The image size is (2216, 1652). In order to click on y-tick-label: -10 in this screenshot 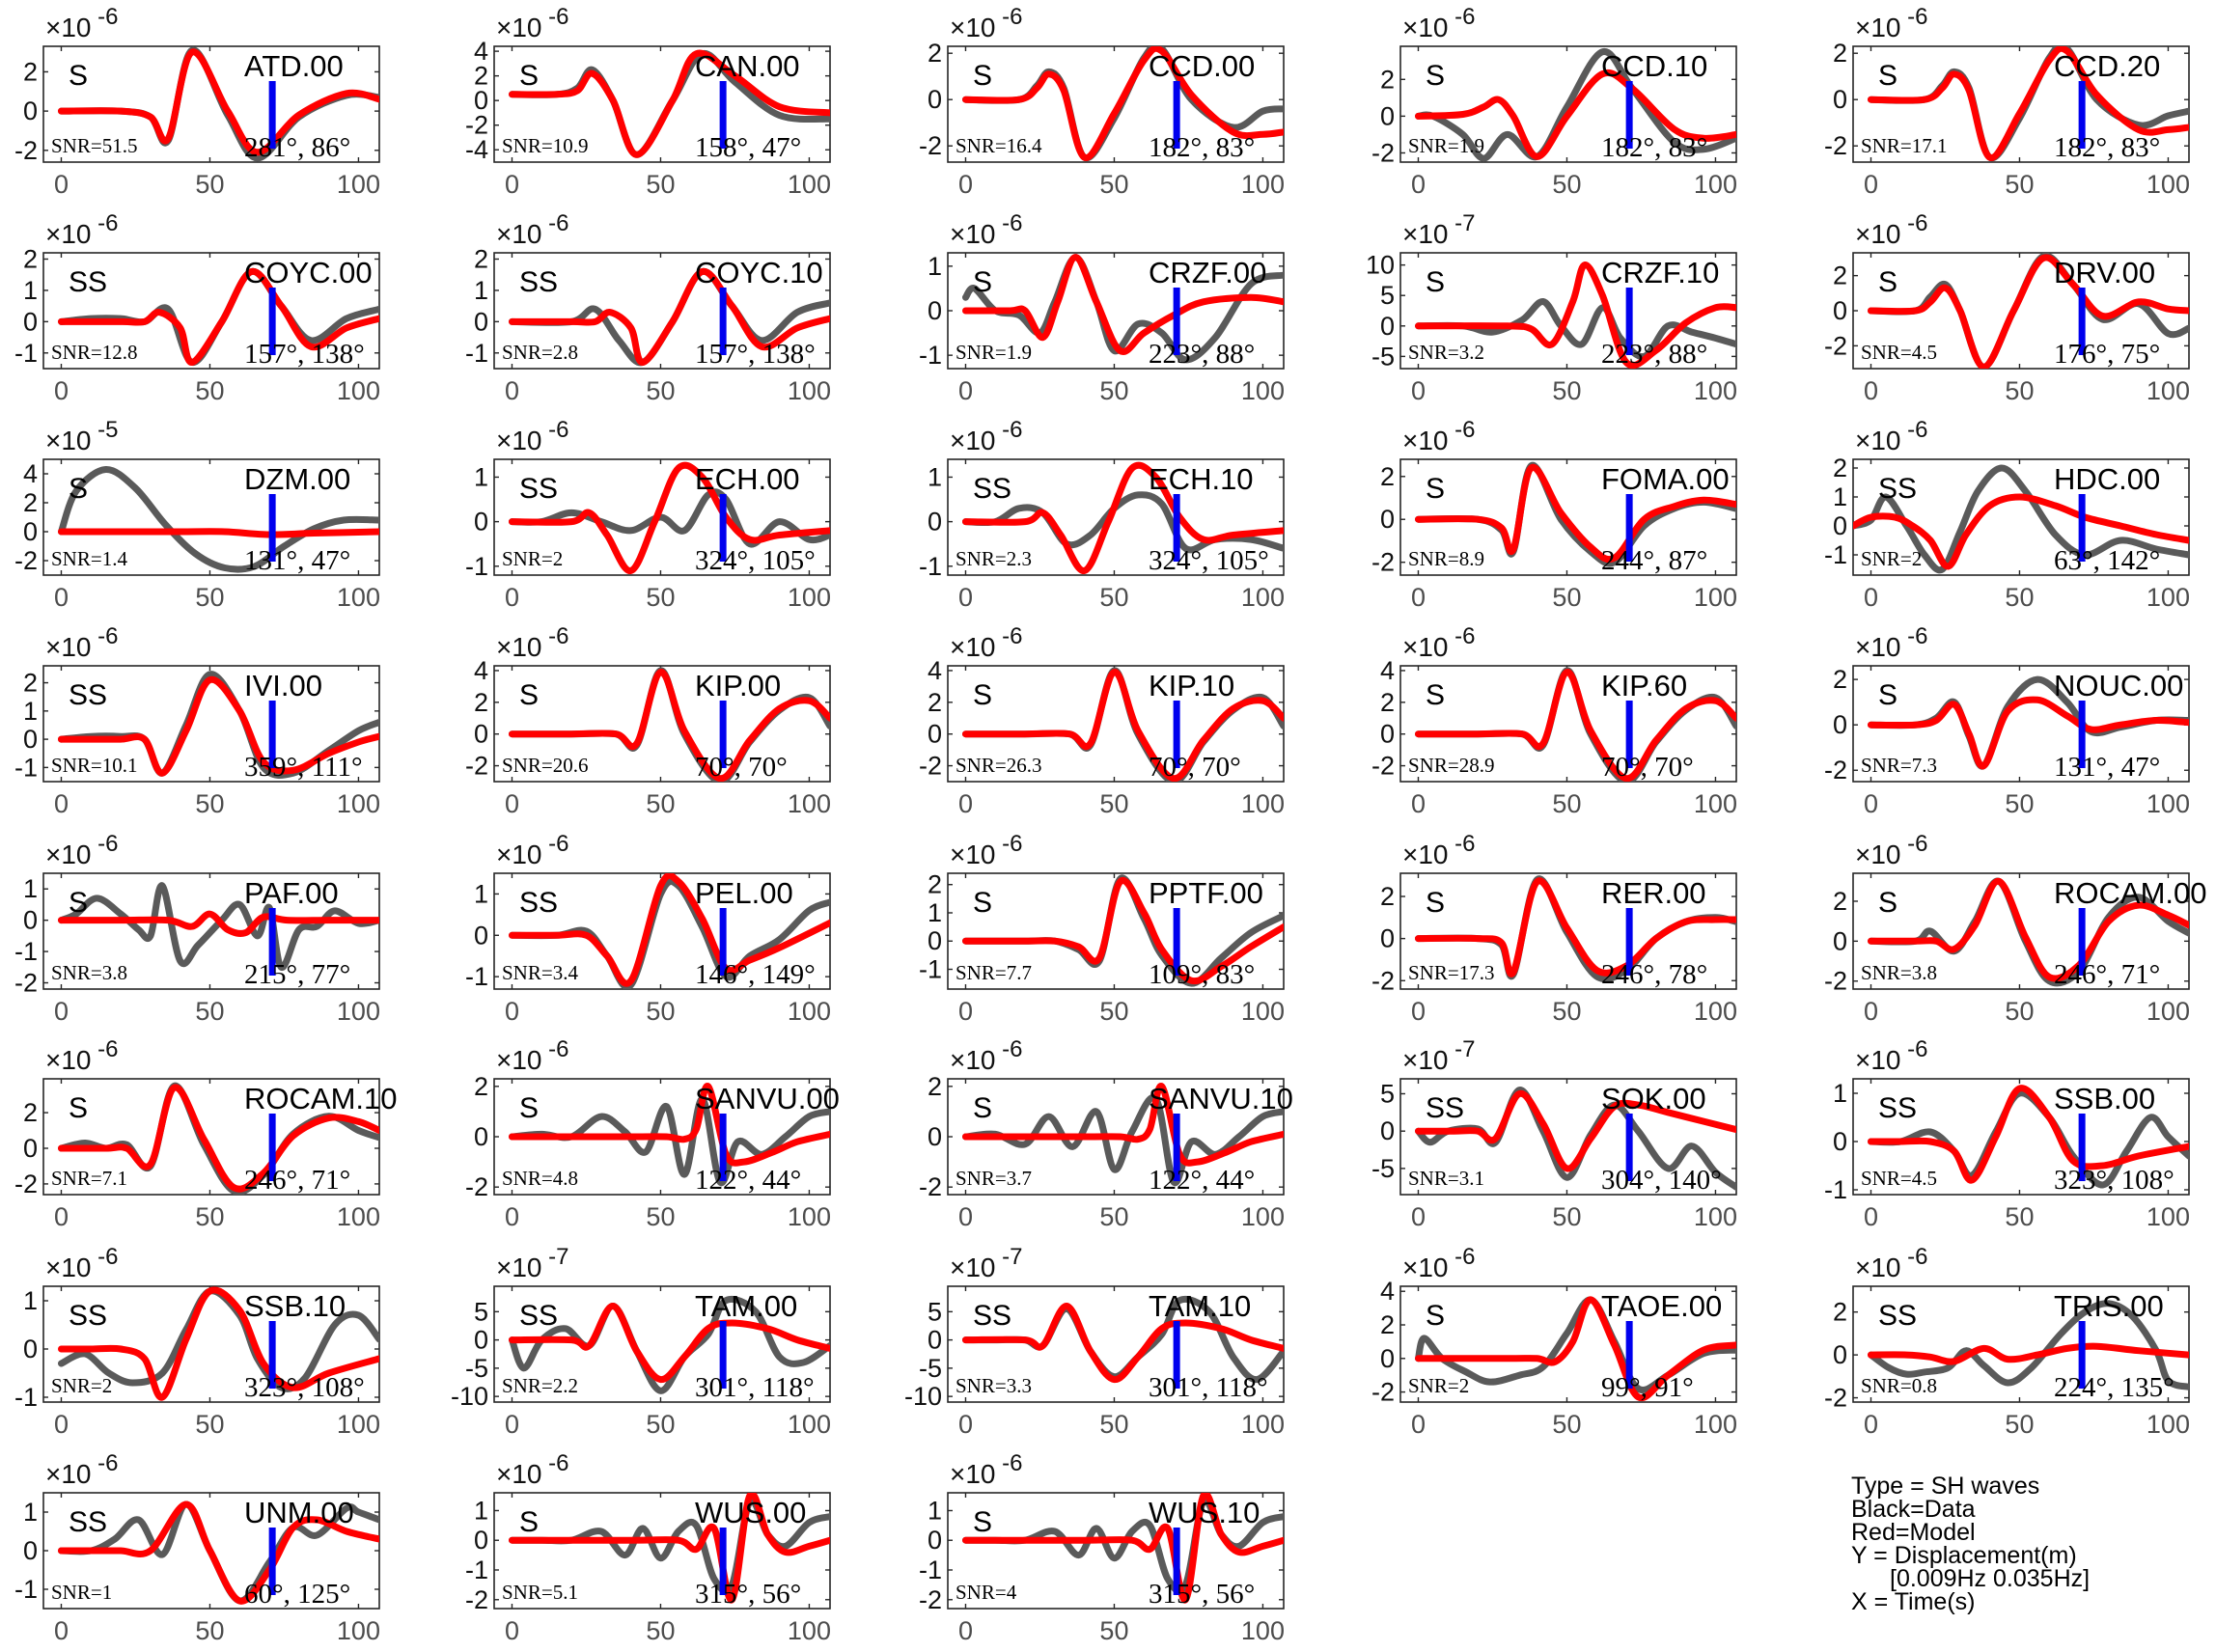, I will do `click(469, 1396)`.